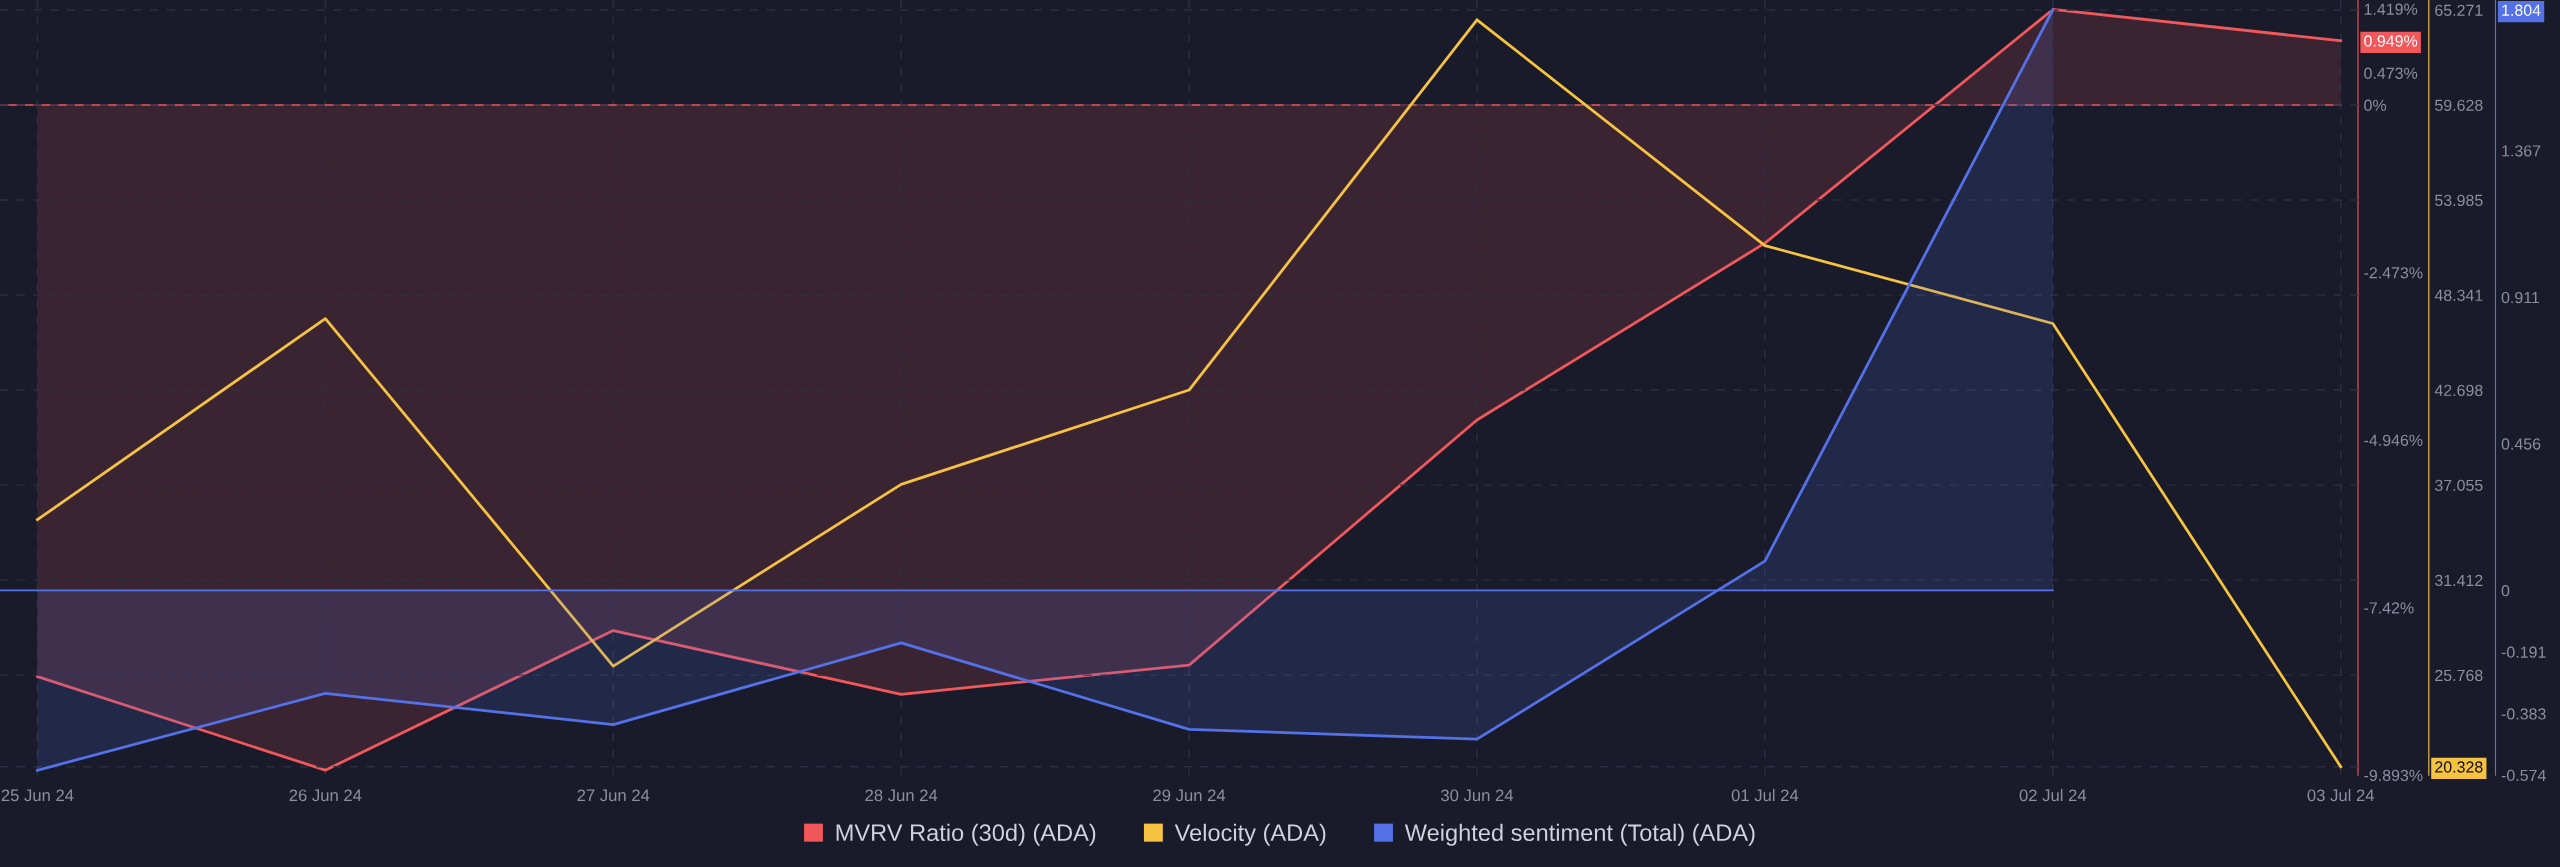 The image size is (2560, 867). What do you see at coordinates (2391, 41) in the screenshot?
I see `y-tick-label: 0.949%` at bounding box center [2391, 41].